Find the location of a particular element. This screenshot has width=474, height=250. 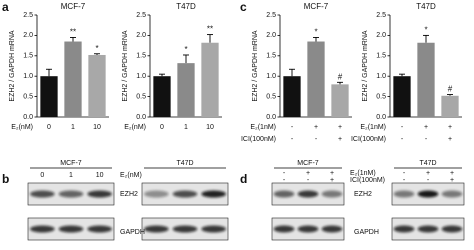

treatment-label: E₂(1nM) is located at coordinates (363, 173).